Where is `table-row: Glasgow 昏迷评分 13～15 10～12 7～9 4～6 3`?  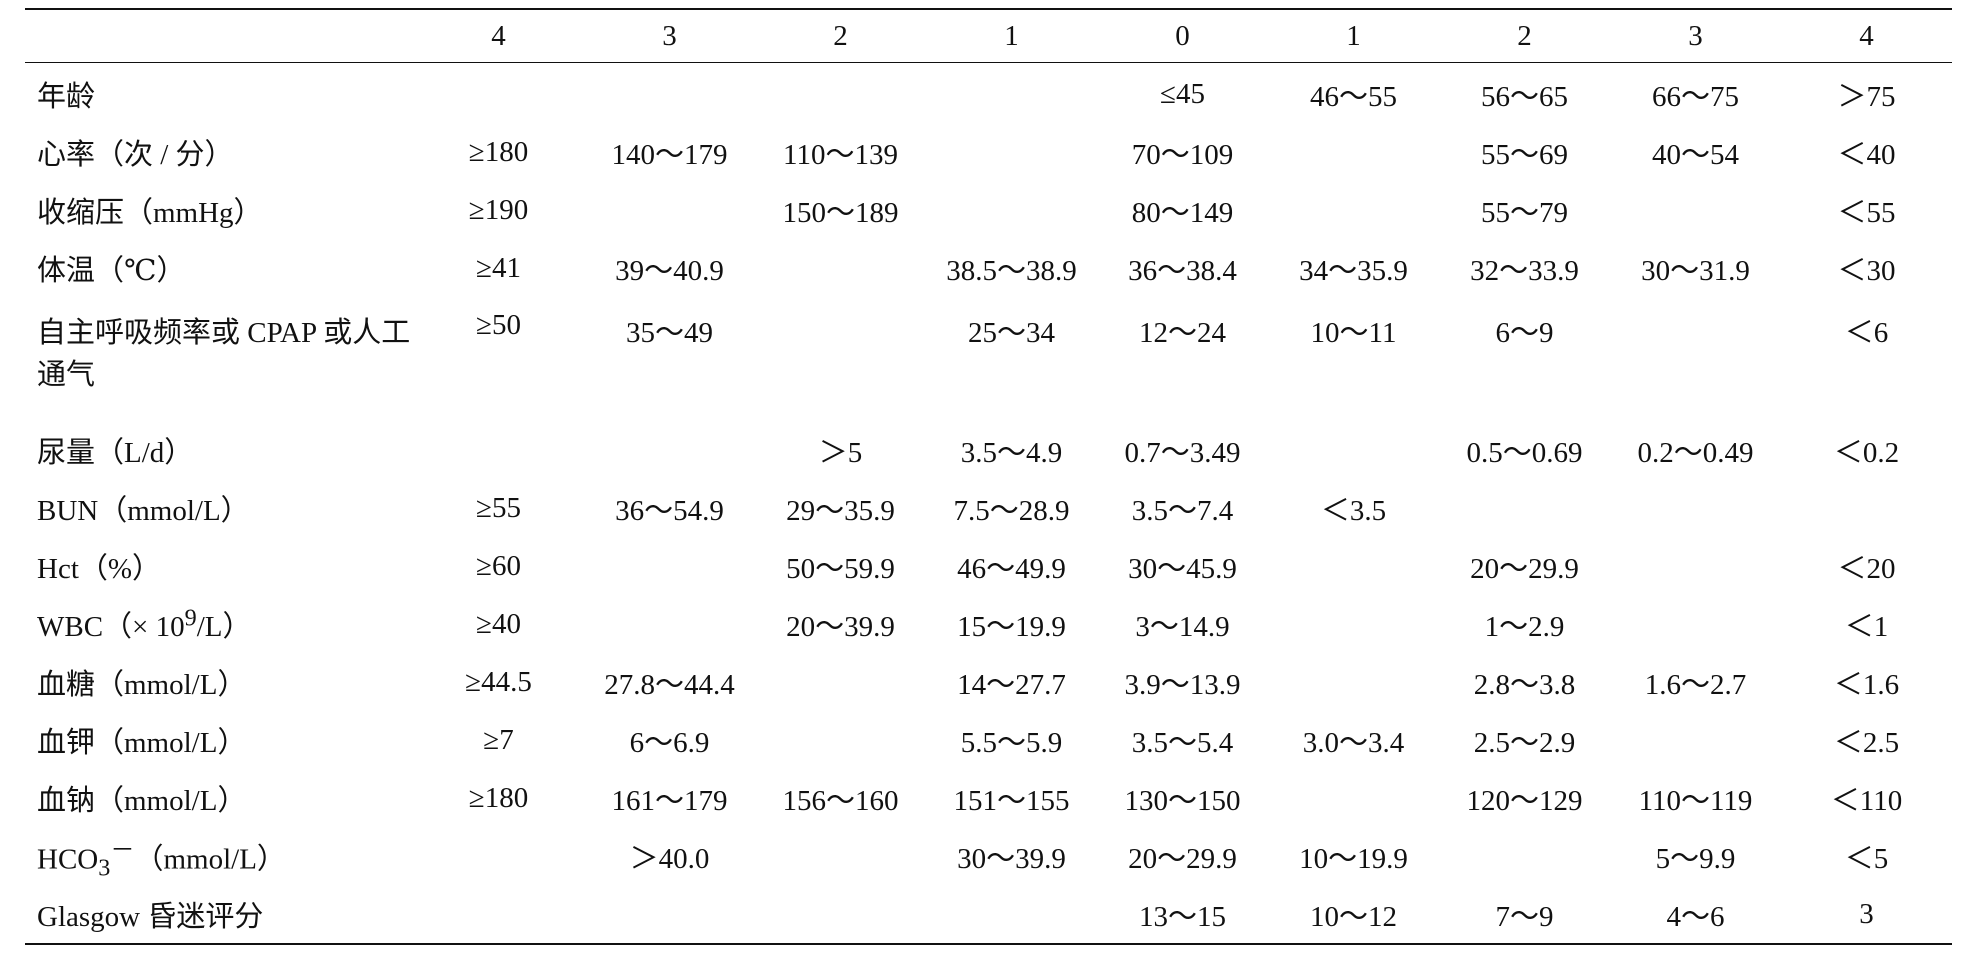 table-row: Glasgow 昏迷评分 13～15 10～12 7～9 4～6 3 is located at coordinates (988, 914).